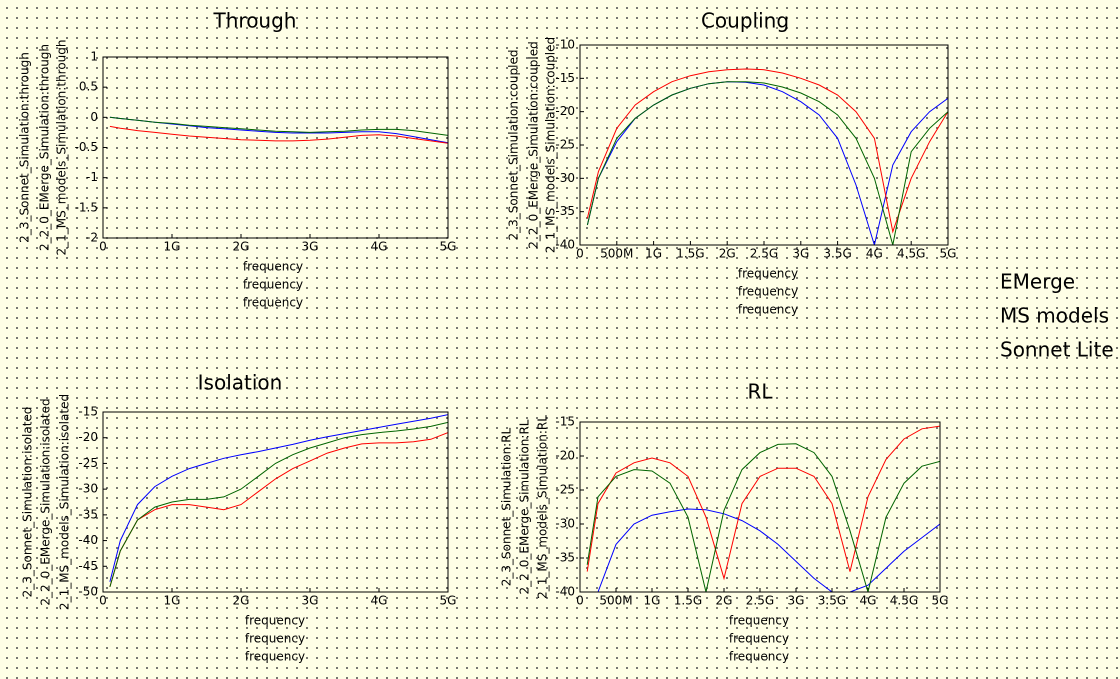  What do you see at coordinates (86, 147) in the screenshot?
I see `y-tick-label: -0.5` at bounding box center [86, 147].